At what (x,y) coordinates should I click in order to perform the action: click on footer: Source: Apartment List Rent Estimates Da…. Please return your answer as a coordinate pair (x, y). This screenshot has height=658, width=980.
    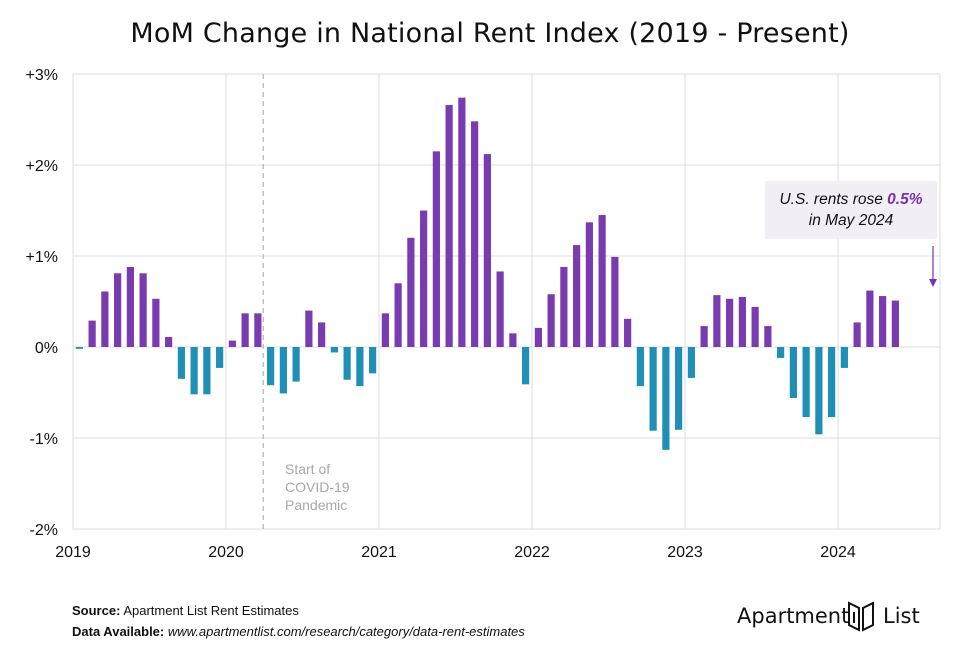
    Looking at the image, I should click on (298, 621).